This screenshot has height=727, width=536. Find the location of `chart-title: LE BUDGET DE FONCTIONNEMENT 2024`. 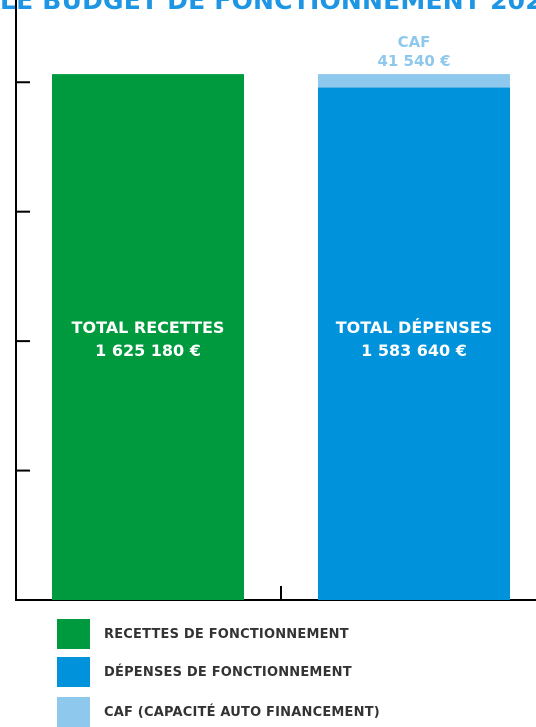

chart-title: LE BUDGET DE FONCTIONNEMENT 2024 is located at coordinates (268, 7).